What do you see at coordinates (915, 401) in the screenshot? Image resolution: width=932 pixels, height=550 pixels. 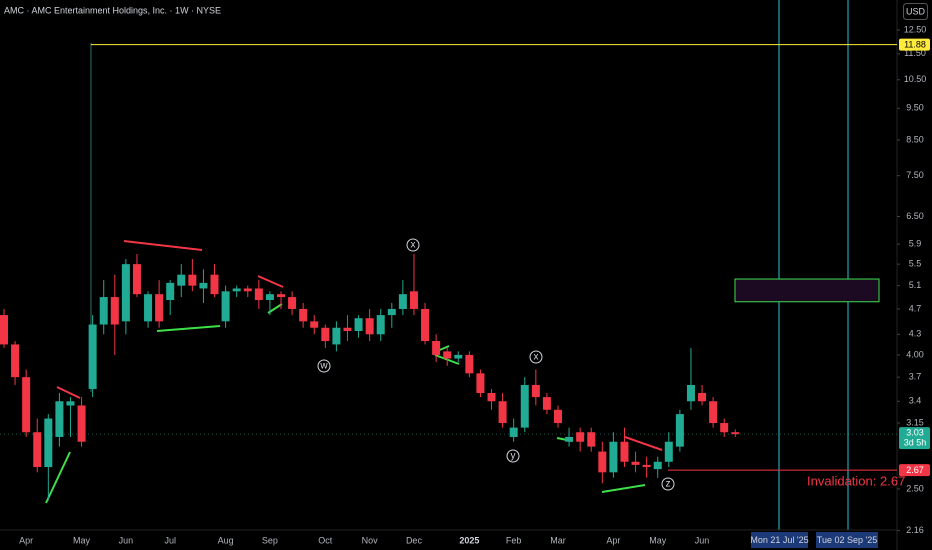 I see `y-tick-label: 3.4` at bounding box center [915, 401].